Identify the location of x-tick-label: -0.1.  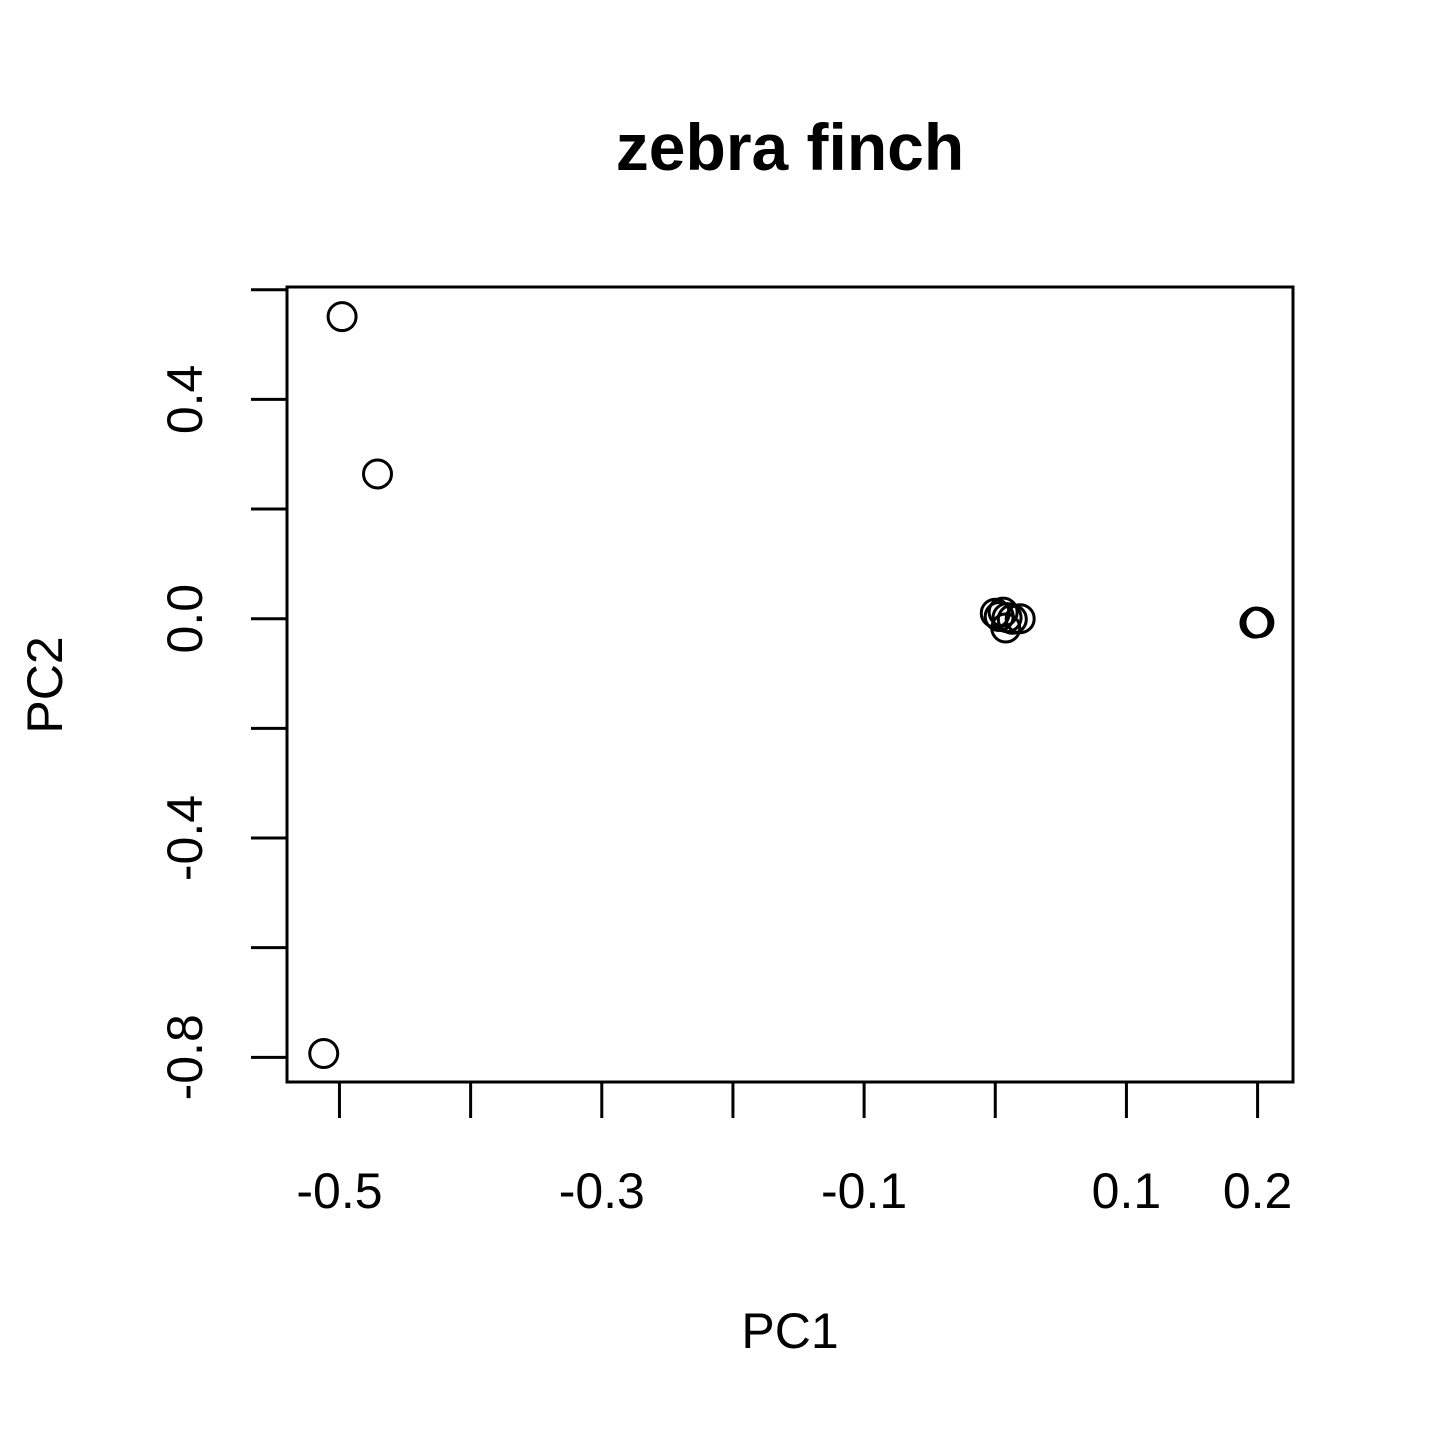
(864, 1191).